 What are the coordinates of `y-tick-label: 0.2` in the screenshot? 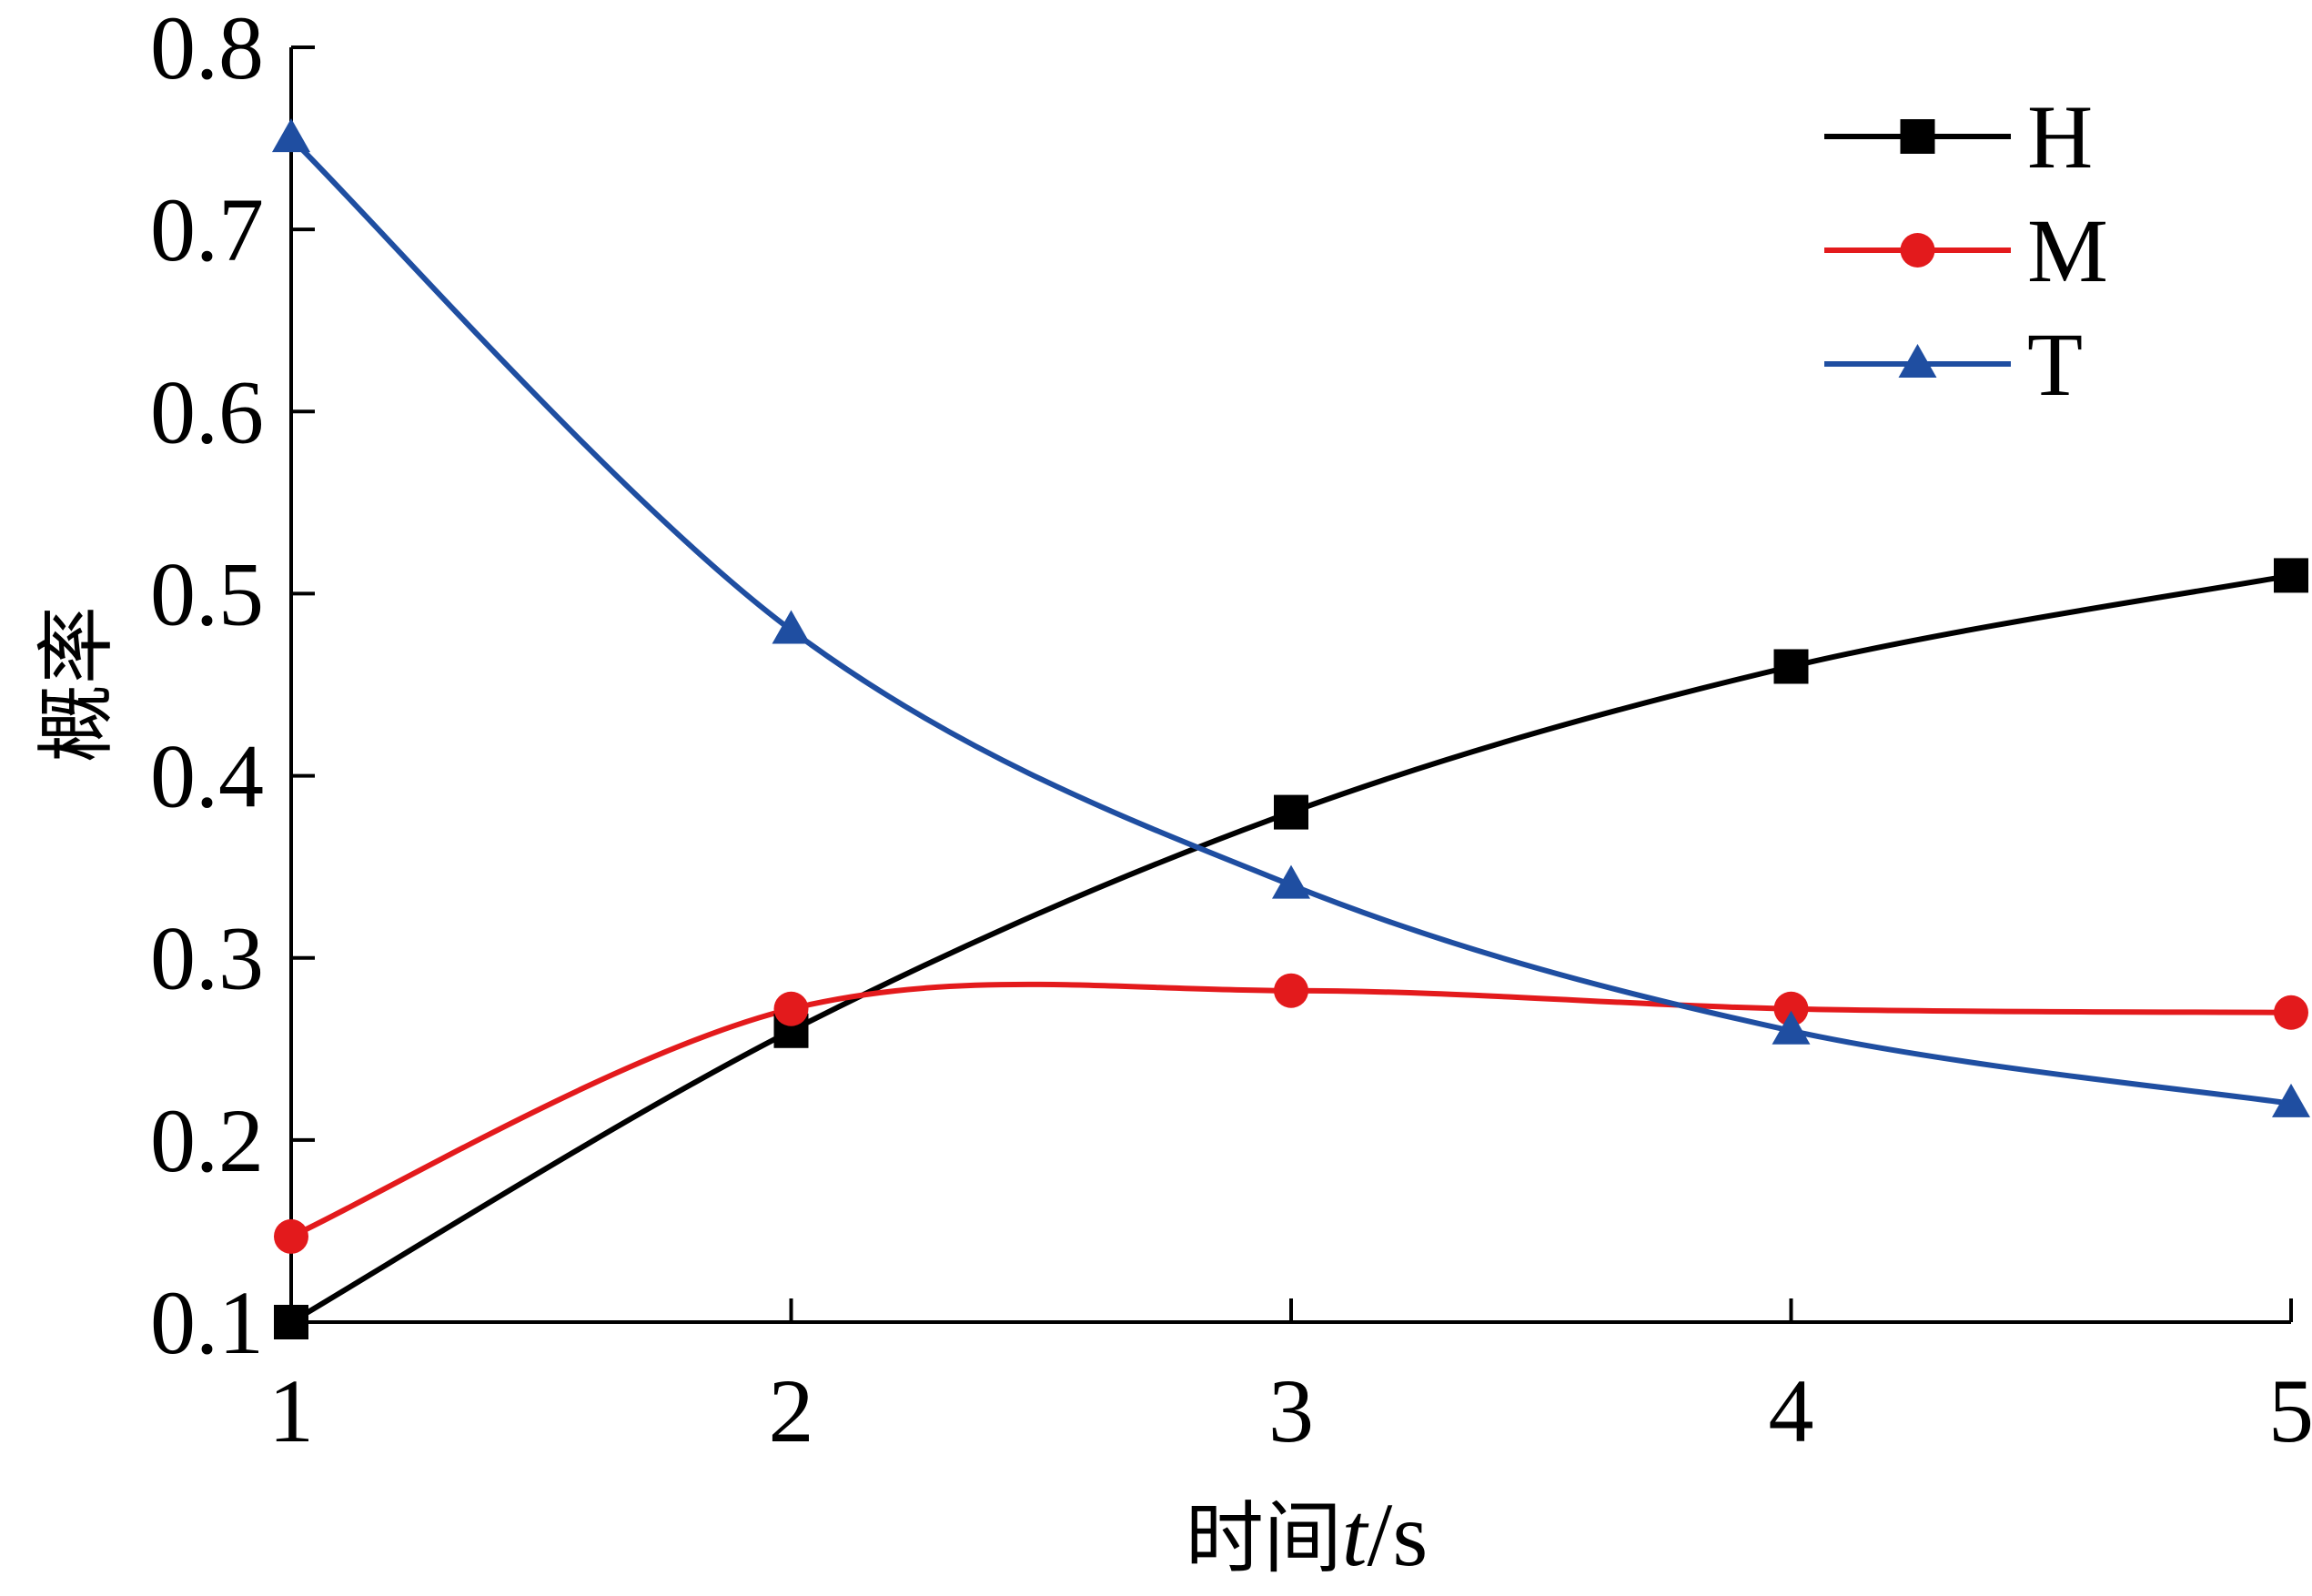 It's located at (207, 1140).